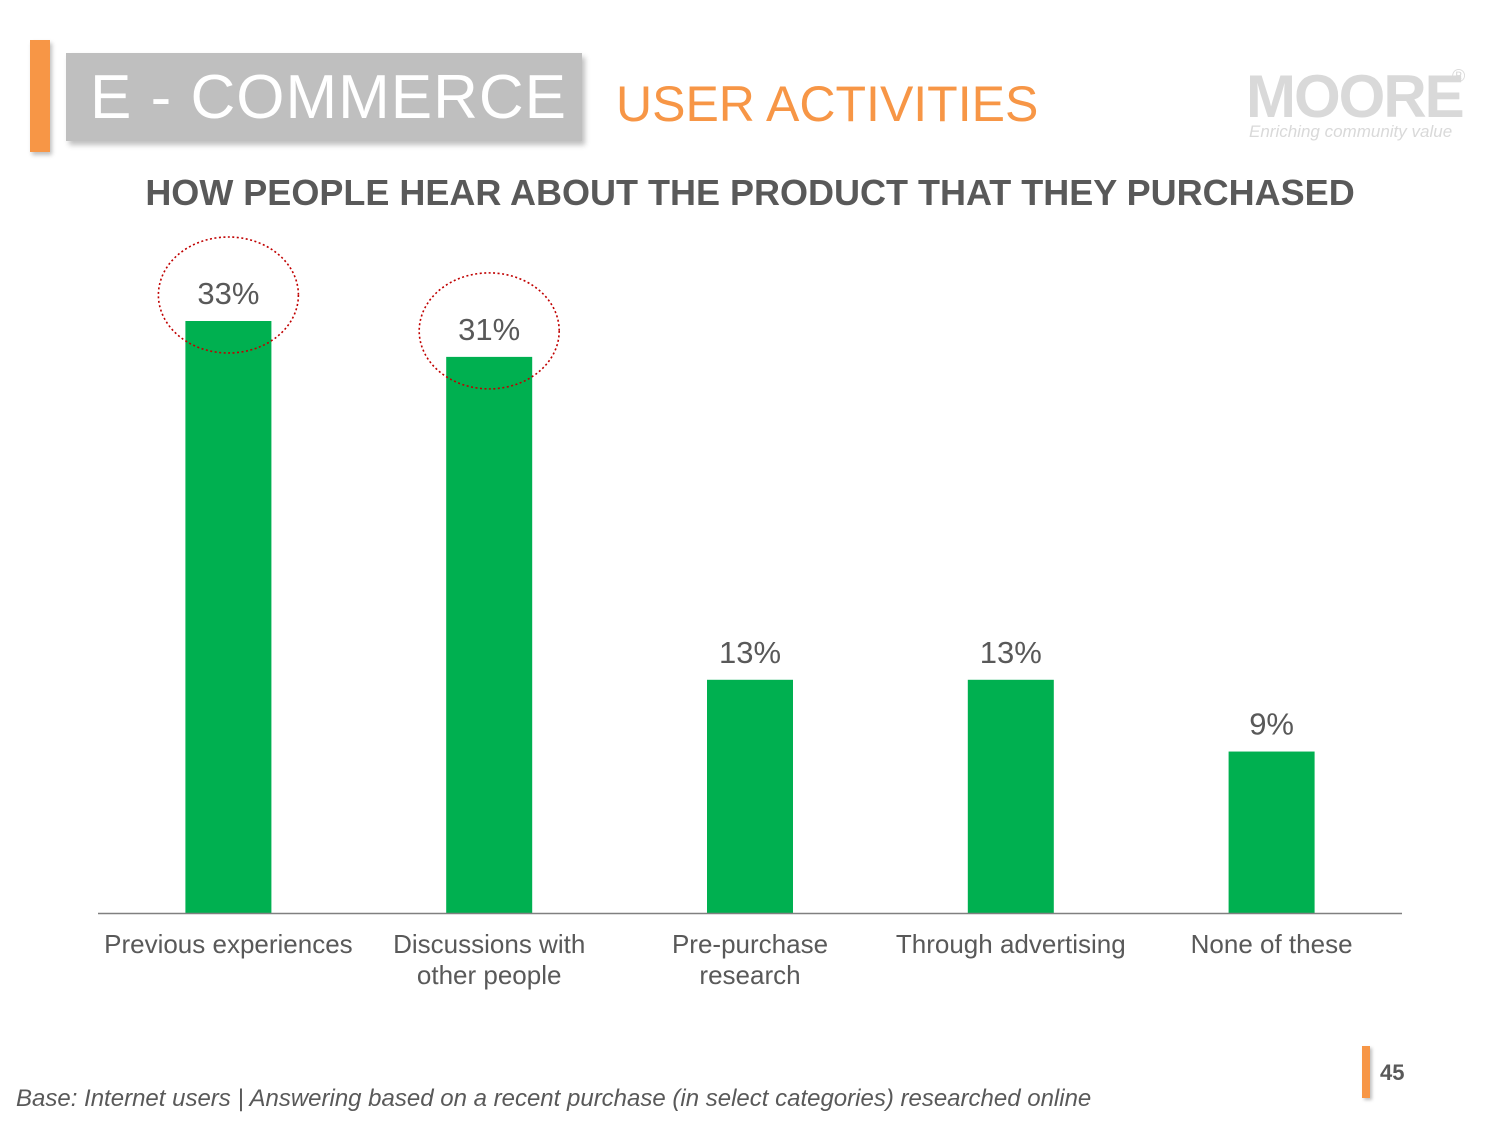 This screenshot has width=1500, height=1125. Describe the element at coordinates (1011, 652) in the screenshot. I see `data-label-3: 13%` at that location.